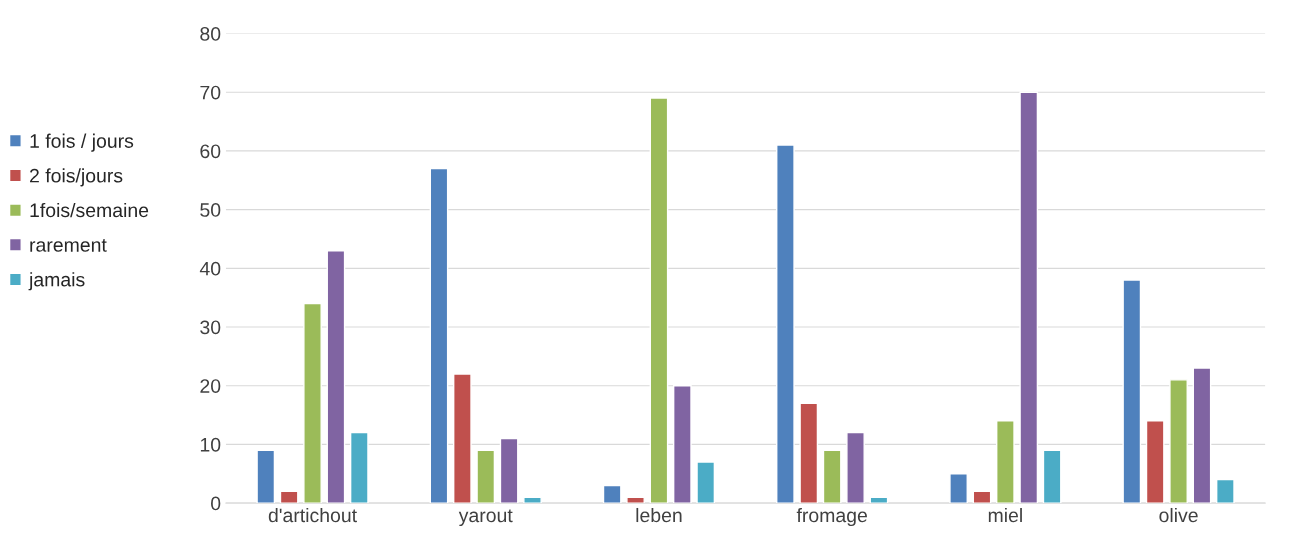 The image size is (1291, 559). I want to click on x-tick-label: miel, so click(1005, 515).